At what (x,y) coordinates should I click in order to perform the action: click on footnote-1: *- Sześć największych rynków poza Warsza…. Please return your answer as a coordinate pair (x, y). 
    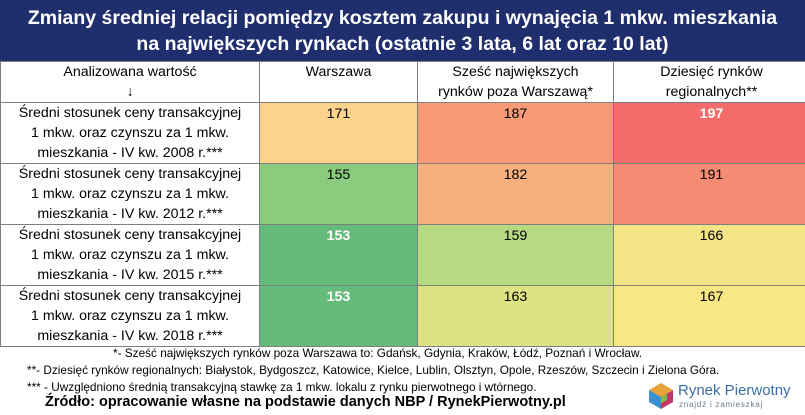
    Looking at the image, I should click on (378, 353).